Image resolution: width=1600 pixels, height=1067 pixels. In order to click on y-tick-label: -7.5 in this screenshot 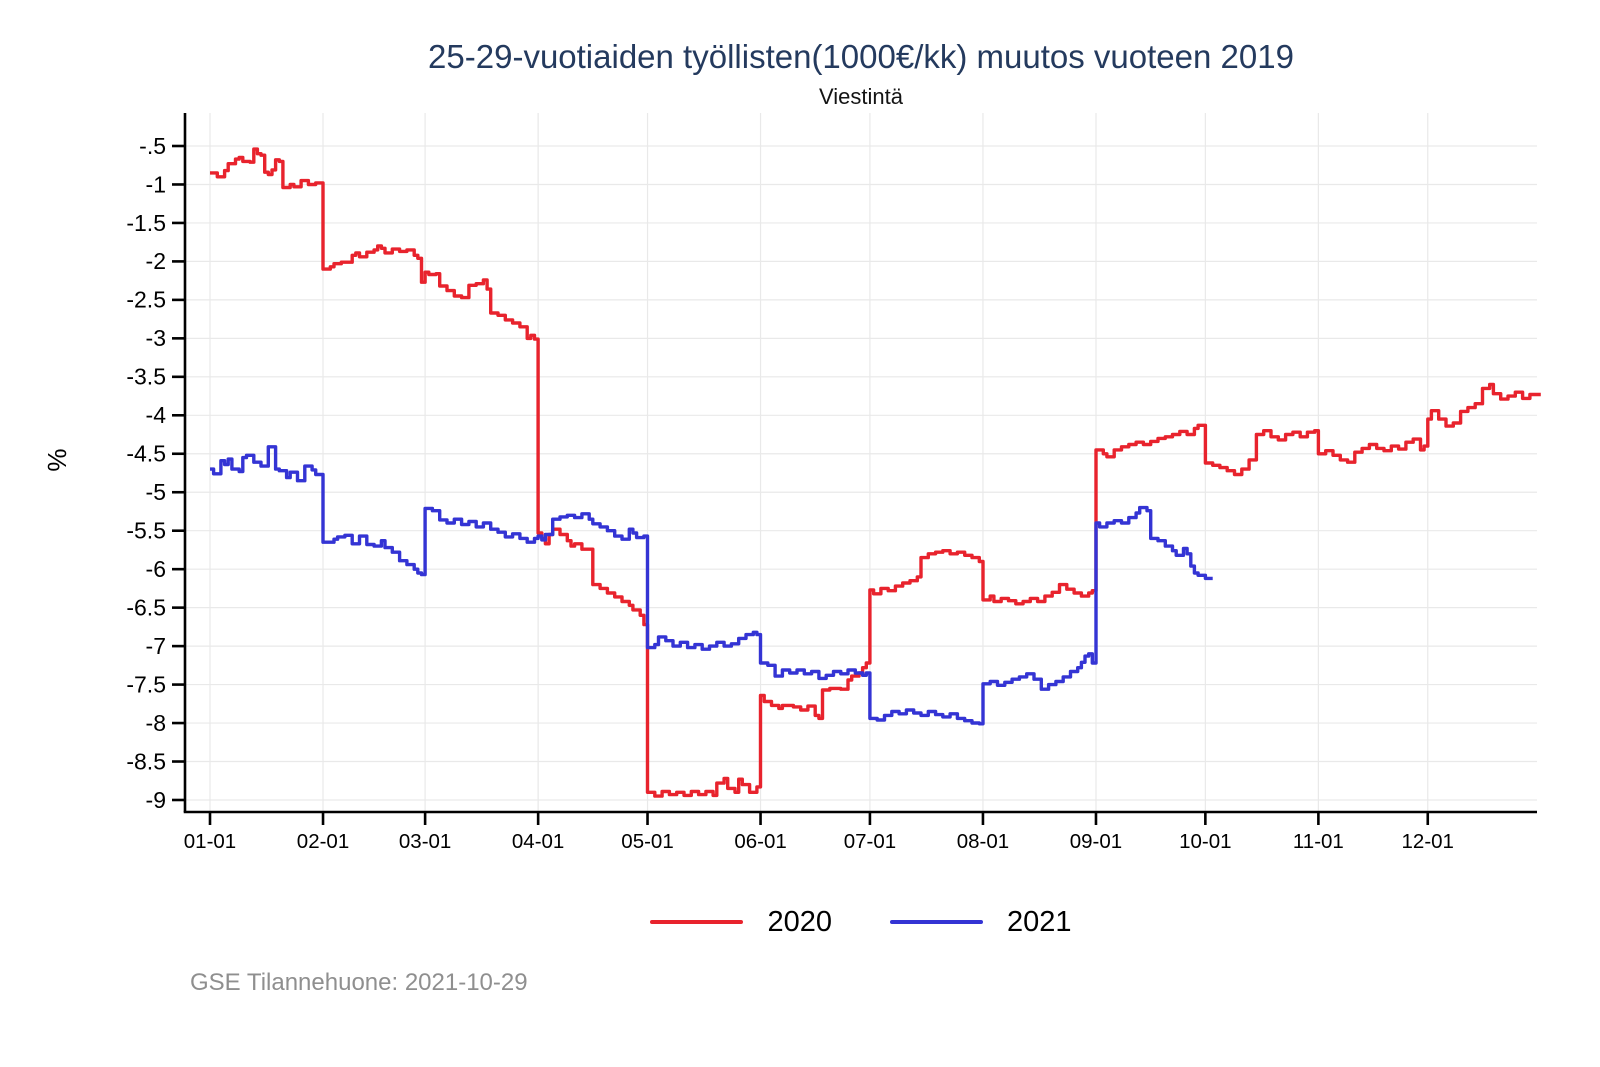, I will do `click(146, 684)`.